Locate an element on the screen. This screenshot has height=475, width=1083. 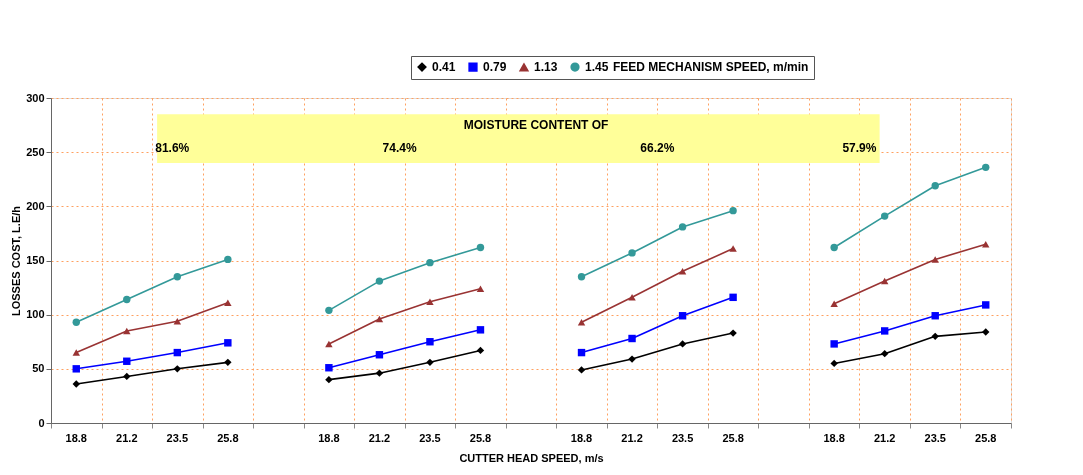
y-tick-label: 50 is located at coordinates (38, 368).